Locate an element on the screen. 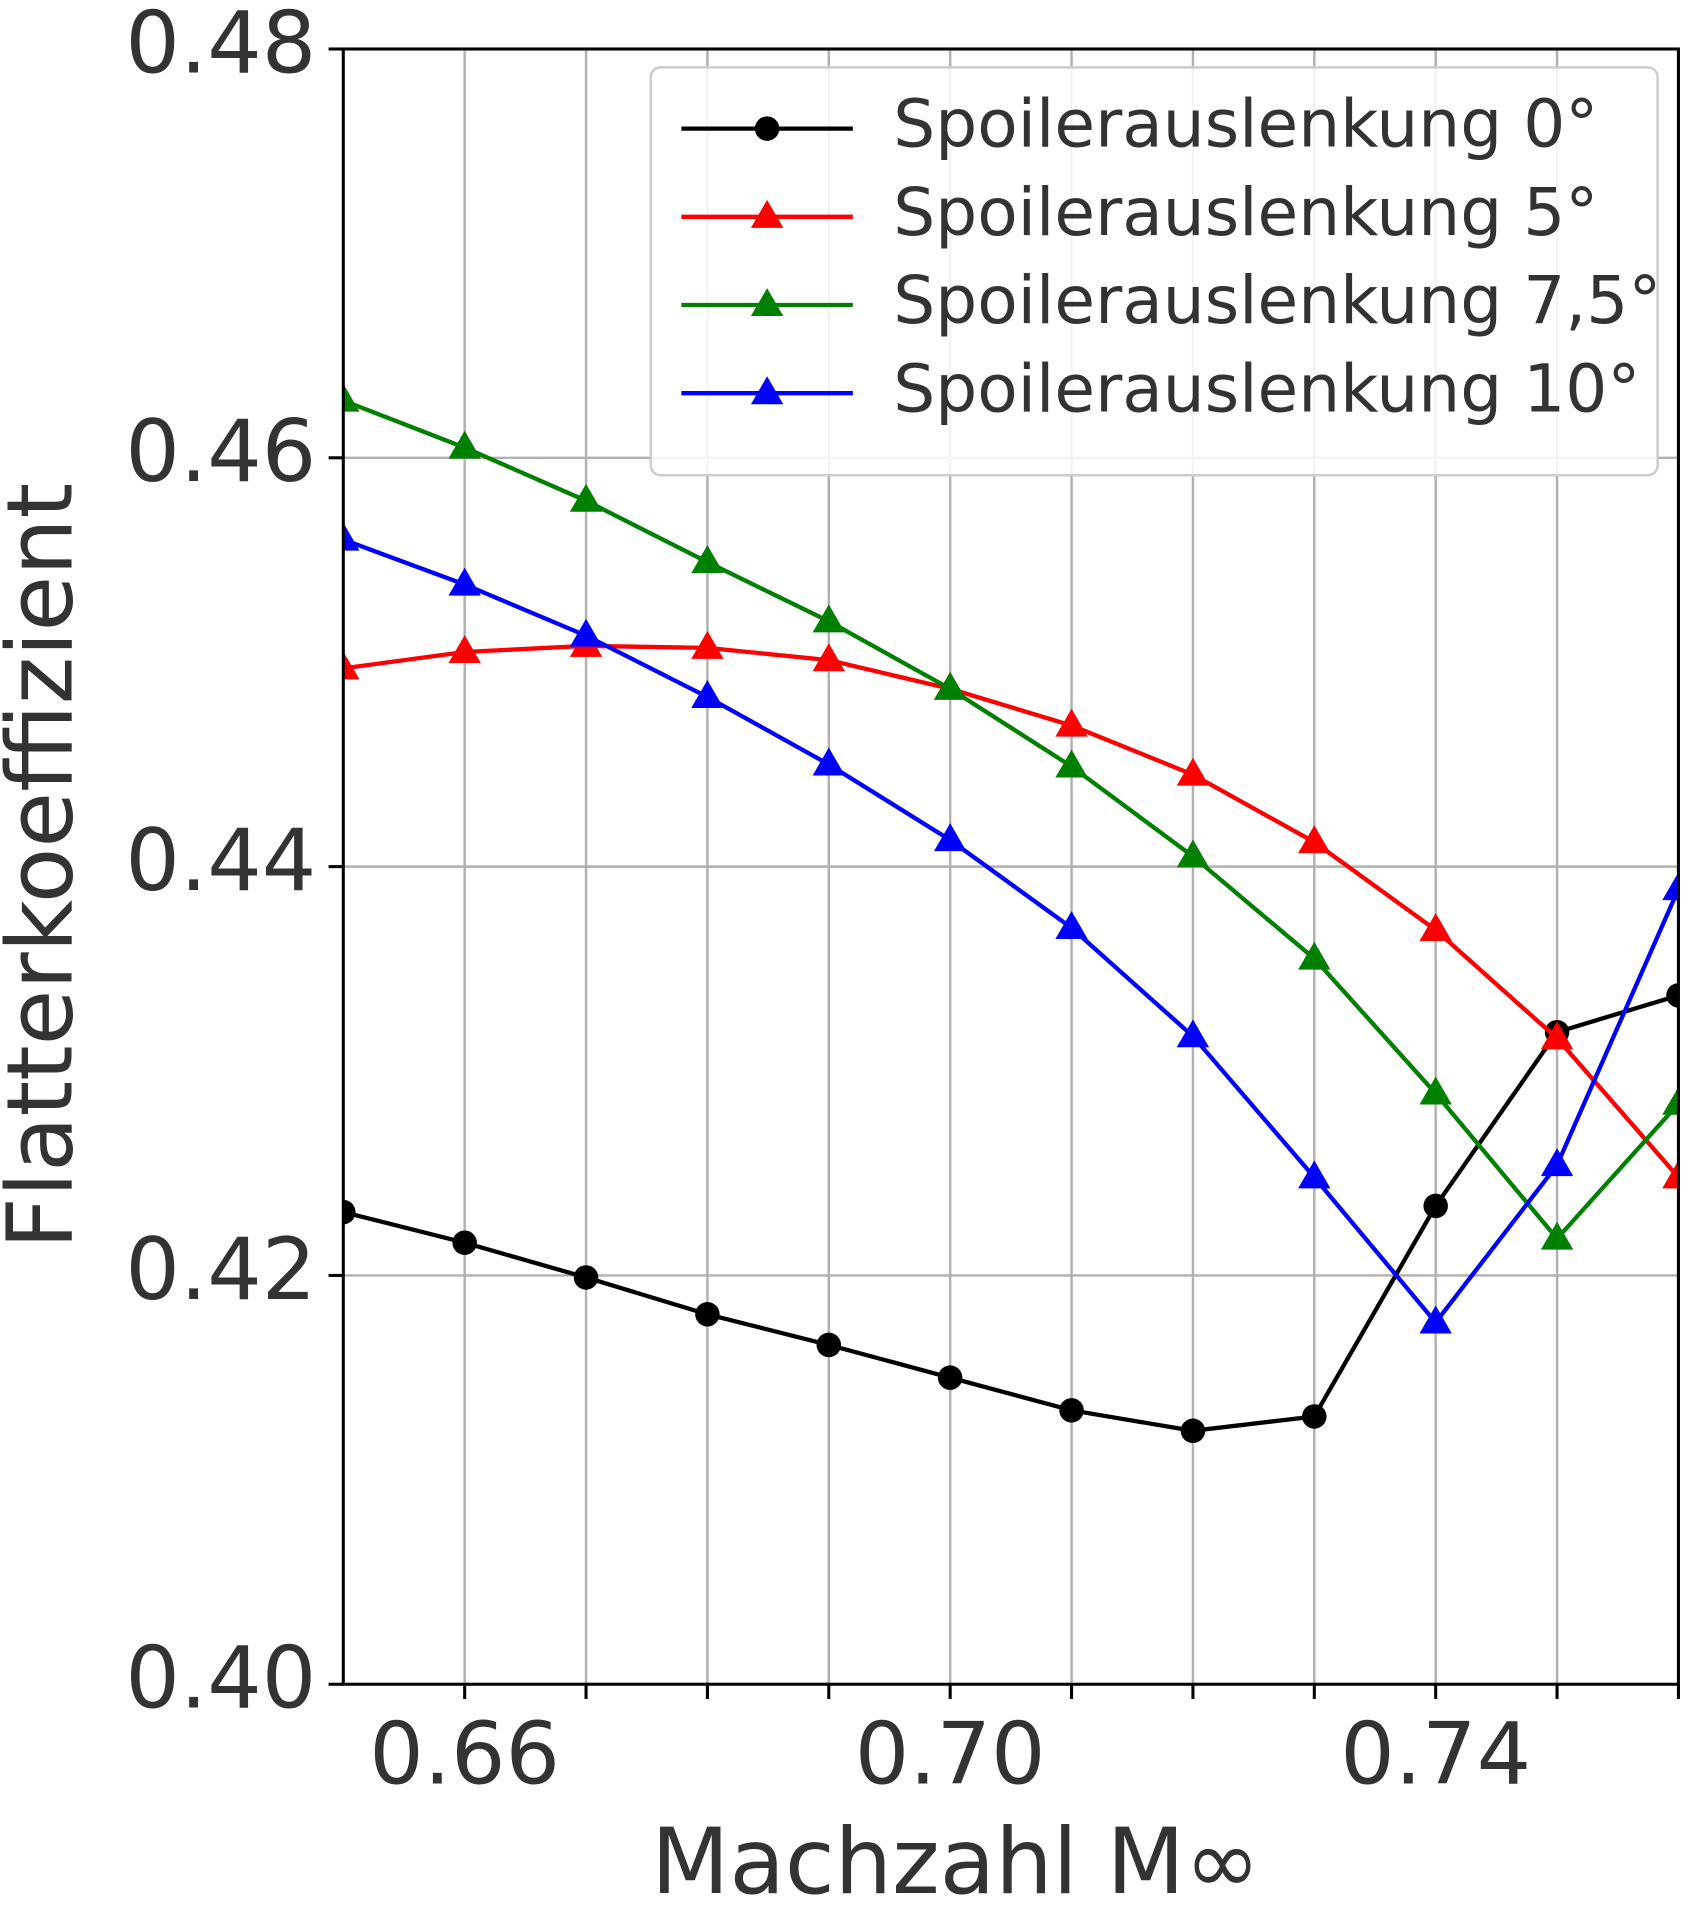 This screenshot has height=1928, width=1691. x-tick-label: 0.70 is located at coordinates (950, 1755).